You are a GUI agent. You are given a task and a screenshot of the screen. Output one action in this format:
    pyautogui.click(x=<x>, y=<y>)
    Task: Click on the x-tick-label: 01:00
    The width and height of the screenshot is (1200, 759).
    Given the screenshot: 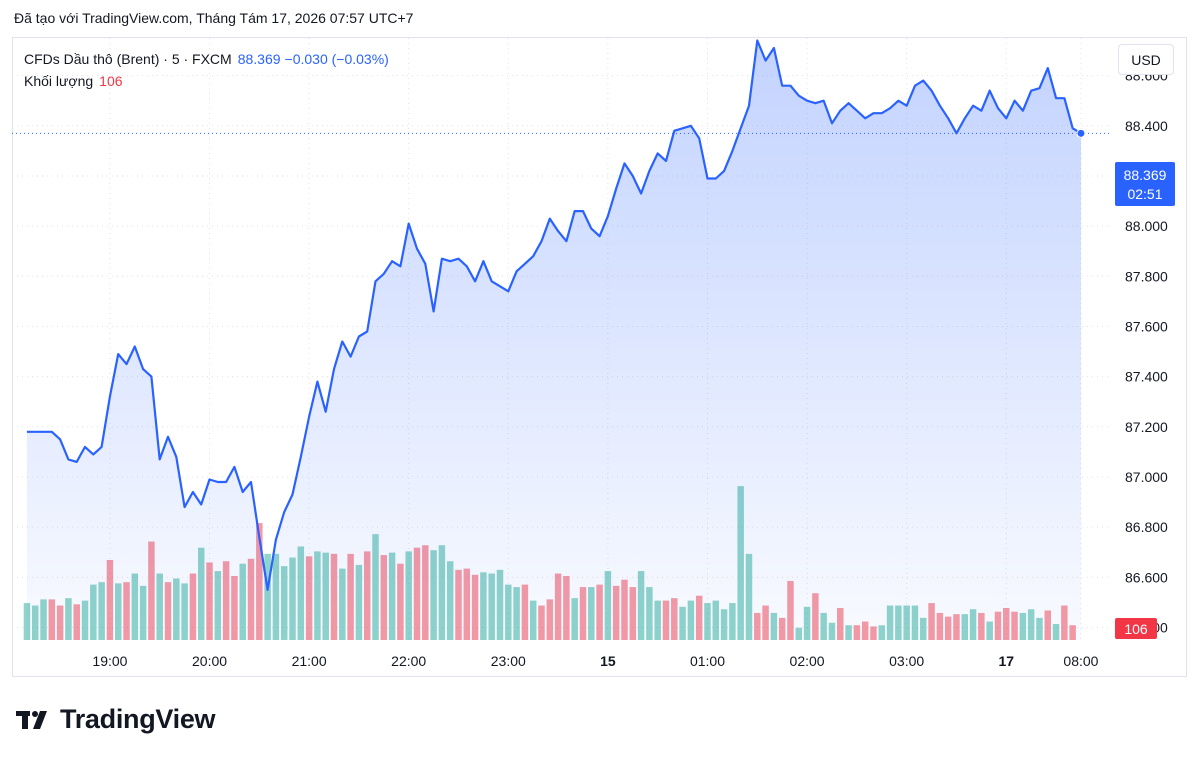 What is the action you would take?
    pyautogui.click(x=707, y=661)
    